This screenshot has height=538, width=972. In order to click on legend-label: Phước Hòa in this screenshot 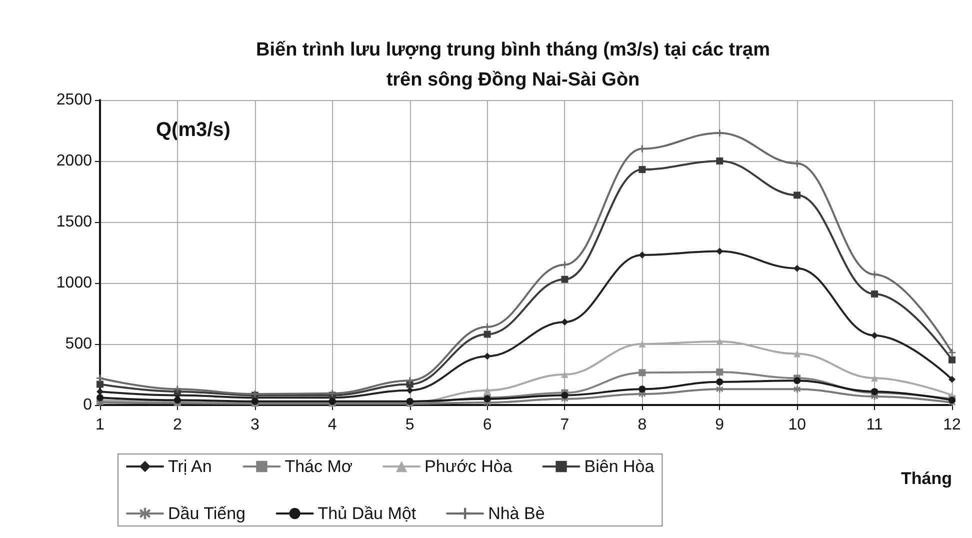, I will do `click(468, 466)`.